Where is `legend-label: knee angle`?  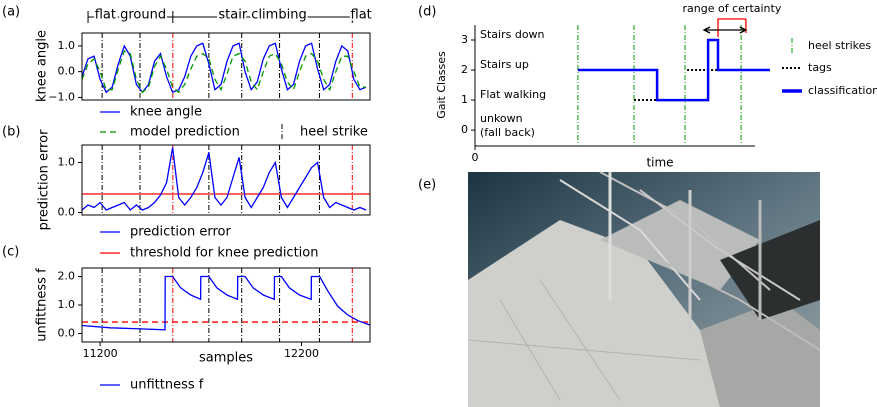 legend-label: knee angle is located at coordinates (166, 112).